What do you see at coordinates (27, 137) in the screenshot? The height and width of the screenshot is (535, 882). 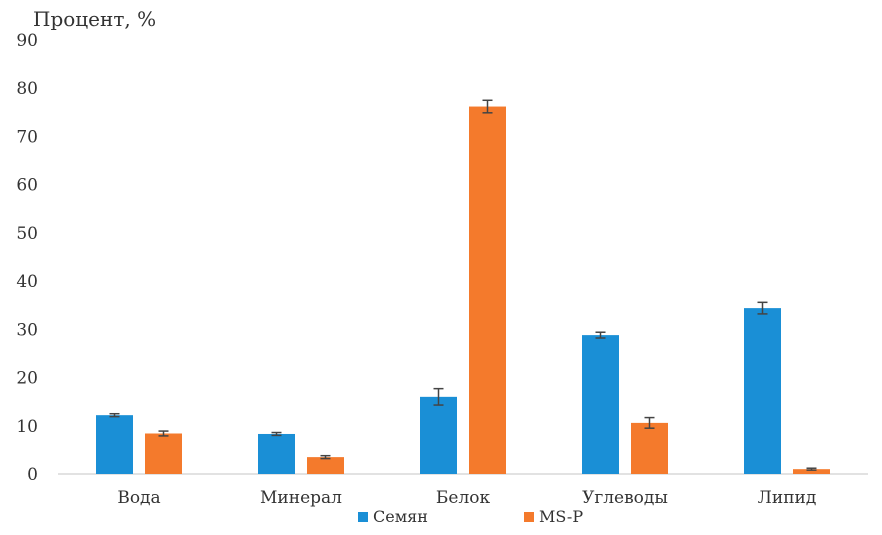 I see `y-tick-label: 70` at bounding box center [27, 137].